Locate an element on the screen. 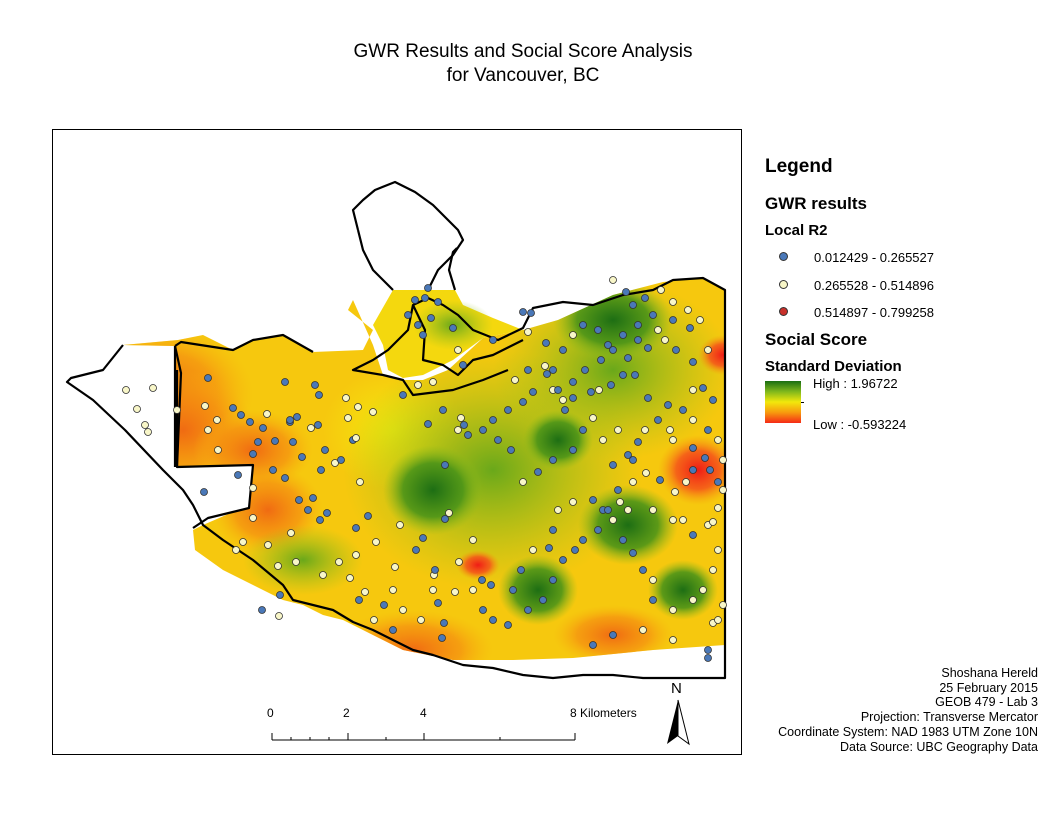 The height and width of the screenshot is (816, 1056). scale-tick-8: 8 Kilometers is located at coordinates (603, 713).